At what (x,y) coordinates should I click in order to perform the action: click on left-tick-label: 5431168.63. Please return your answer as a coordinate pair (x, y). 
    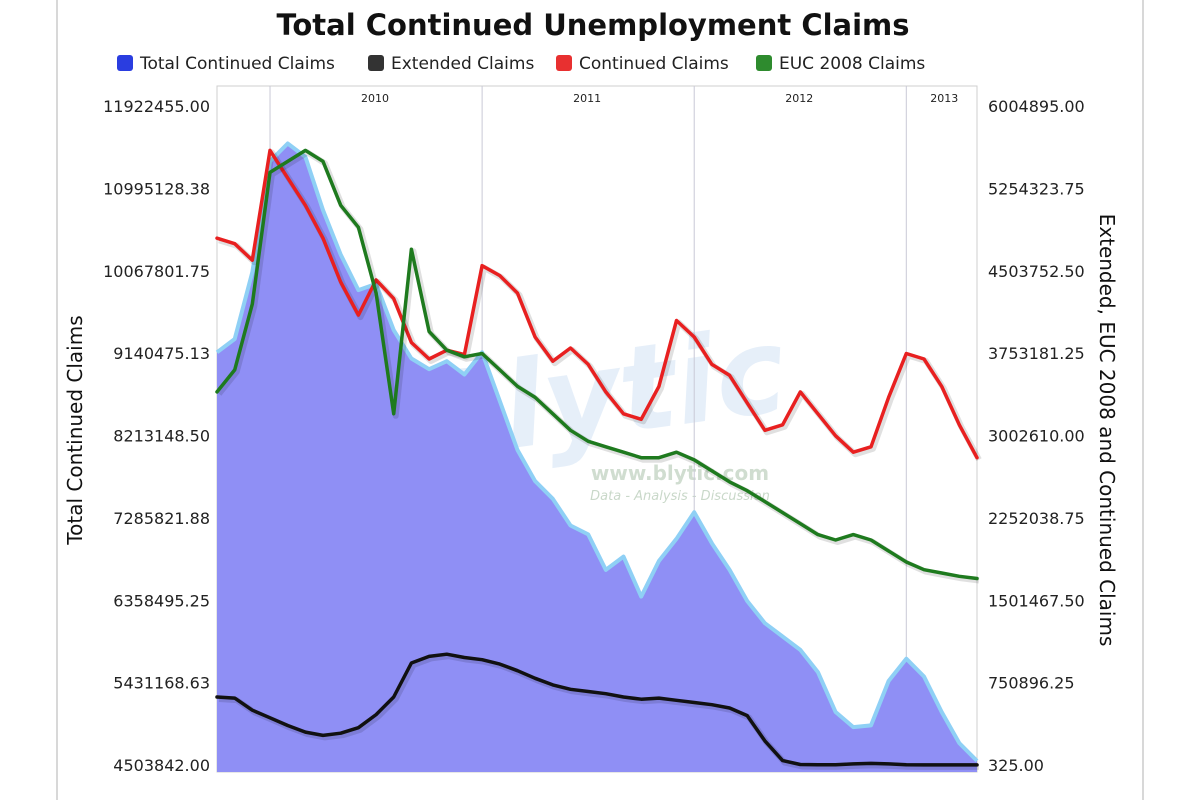
    Looking at the image, I should click on (161, 683).